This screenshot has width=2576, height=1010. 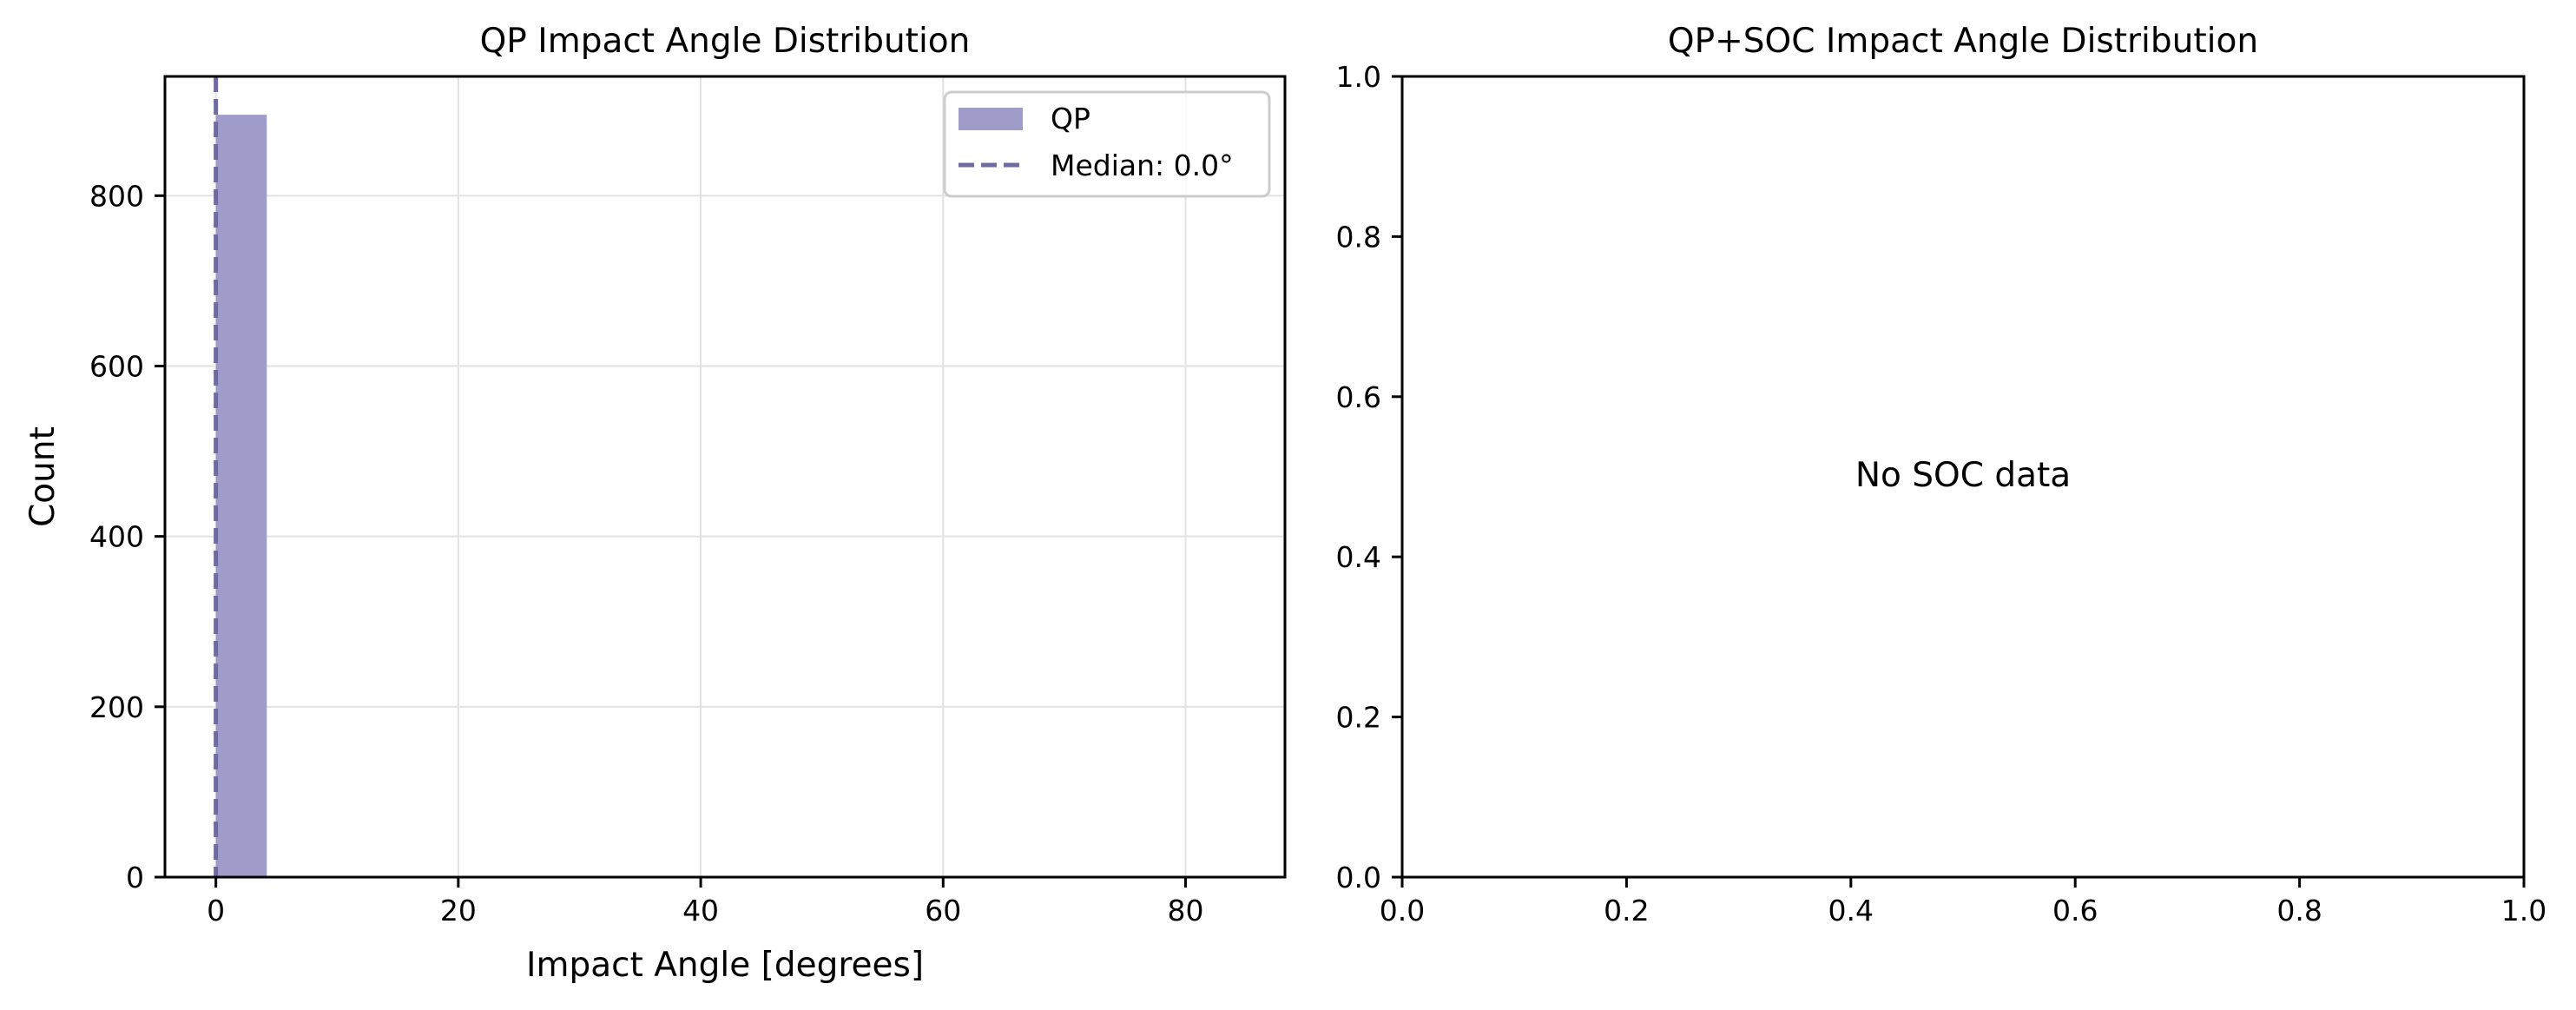 I want to click on right-chart-title: QP+SOC Impact Angle Distribution, so click(x=1963, y=41).